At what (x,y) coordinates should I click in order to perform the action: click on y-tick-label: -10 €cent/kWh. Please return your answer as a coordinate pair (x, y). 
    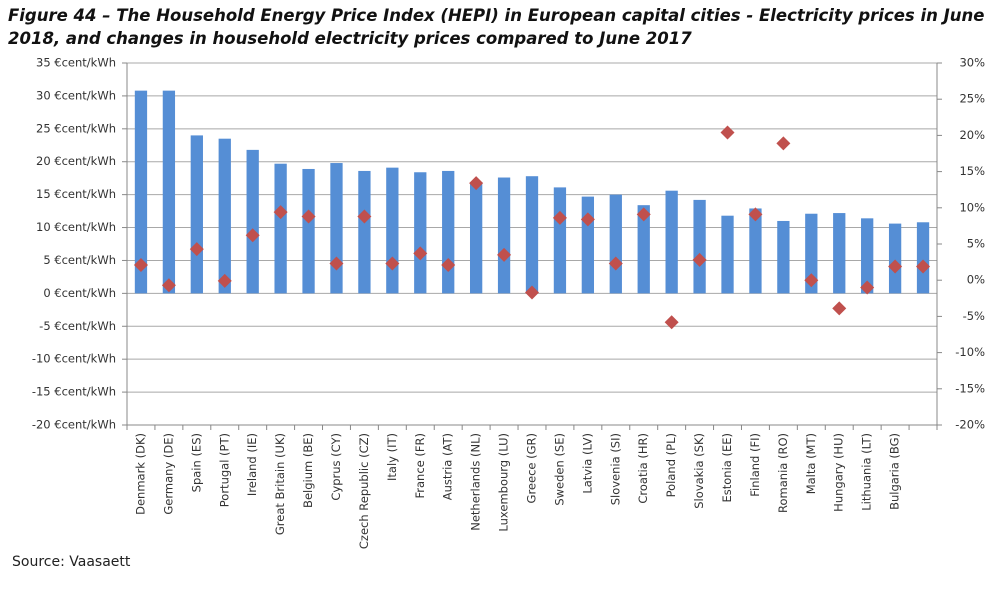
    Looking at the image, I should click on (74, 359).